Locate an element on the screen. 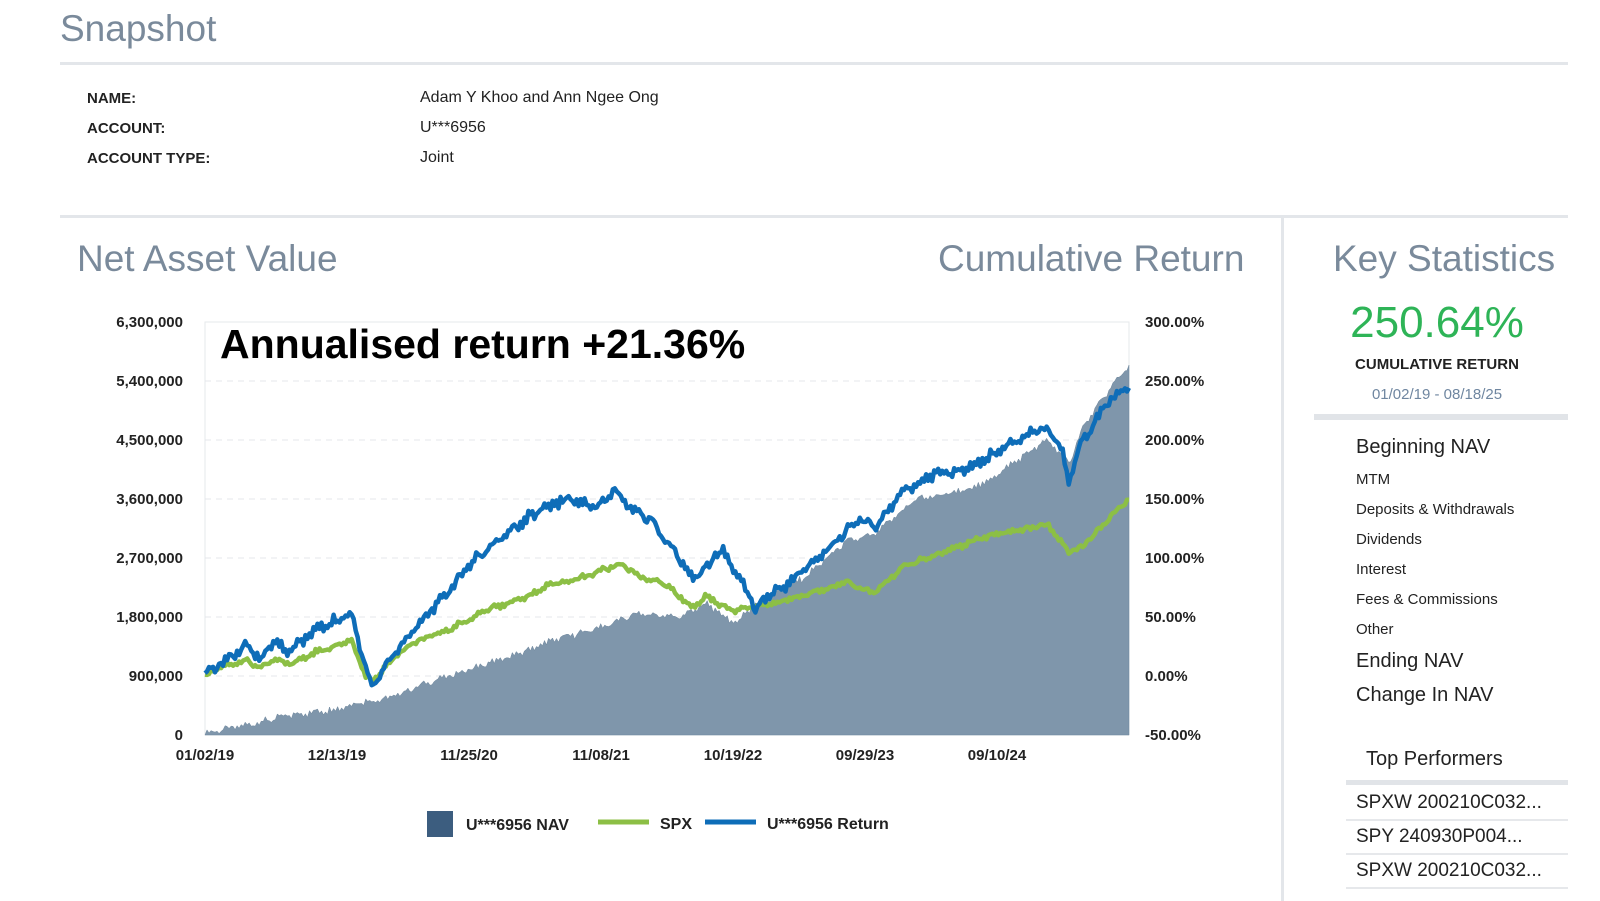 The image size is (1600, 901). account-value: U***6956 is located at coordinates (453, 127).